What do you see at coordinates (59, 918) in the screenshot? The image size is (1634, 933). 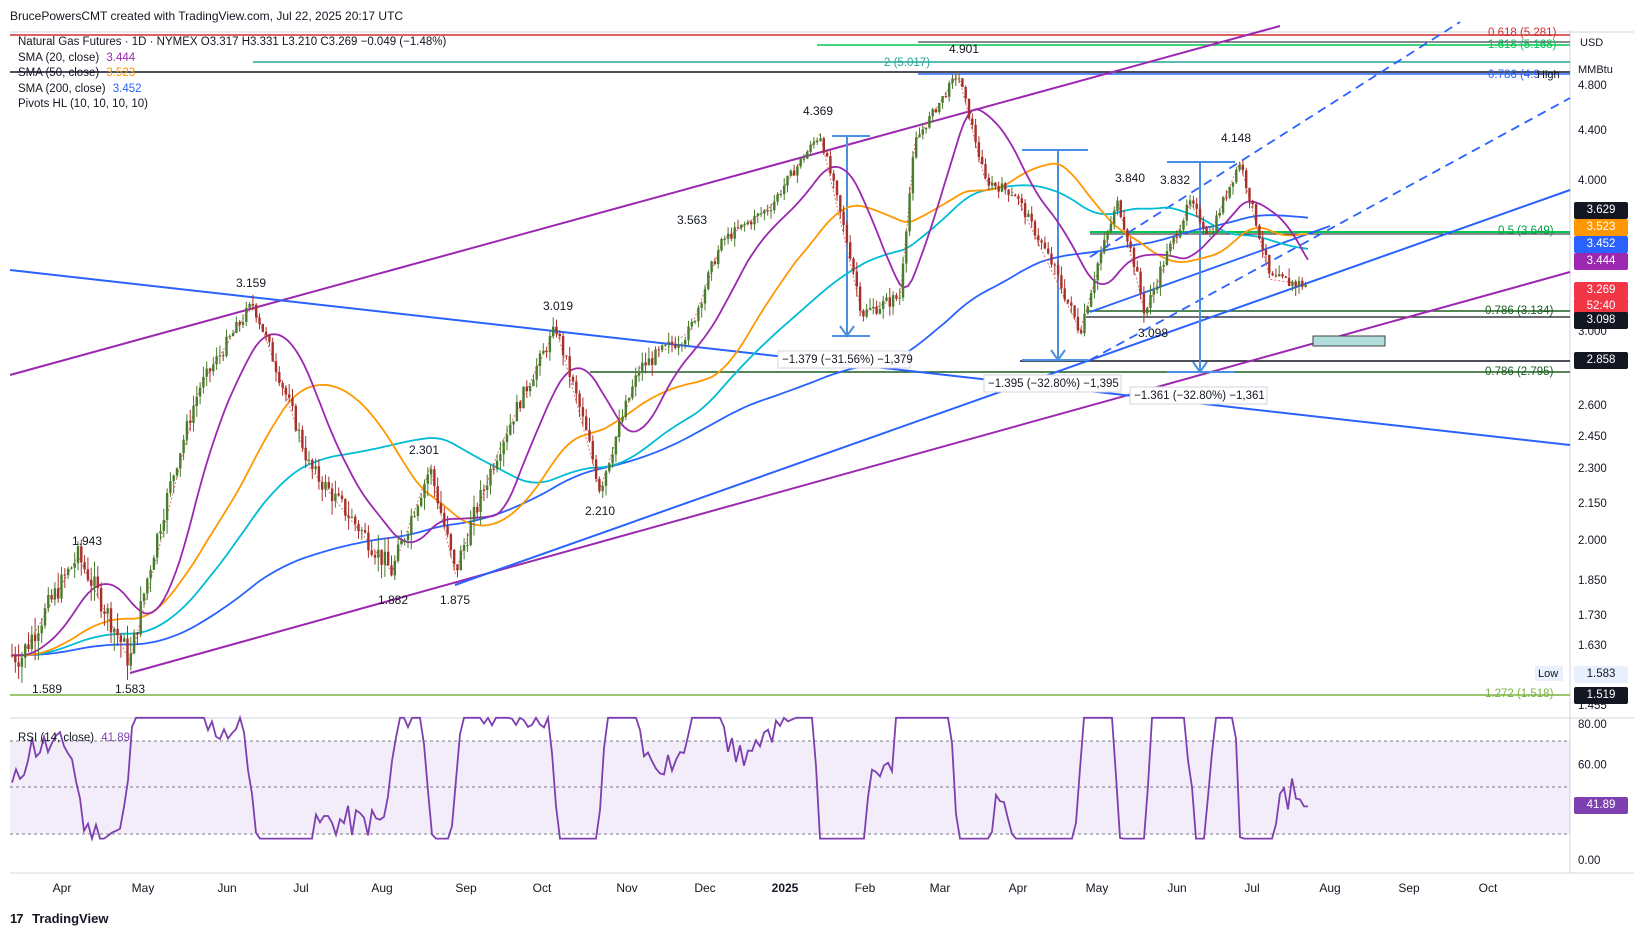 I see `tradingview-footer: 17 TradingView` at bounding box center [59, 918].